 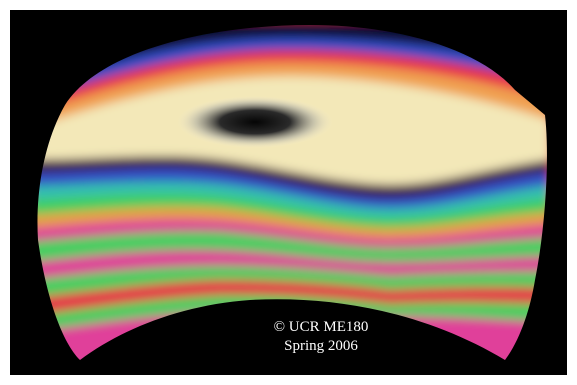 I want to click on caption-line-2: Spring 2006, so click(x=321, y=346).